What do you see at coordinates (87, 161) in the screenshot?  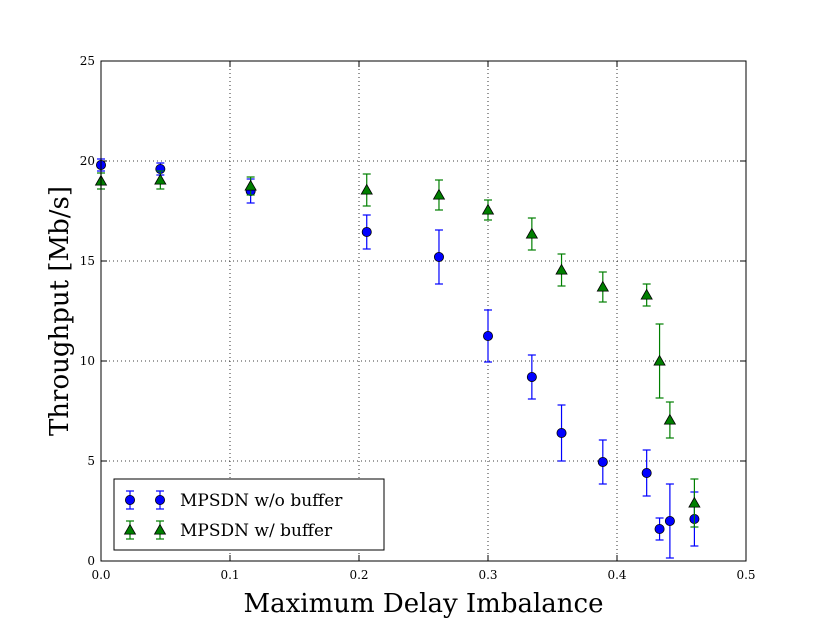 I see `y-tick-label: 20` at bounding box center [87, 161].